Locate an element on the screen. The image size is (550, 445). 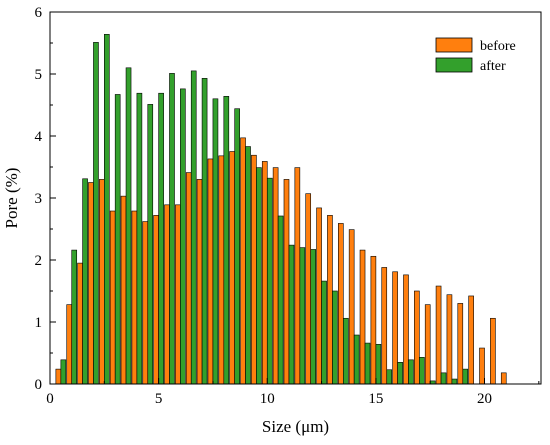
y-tick-label: 5 is located at coordinates (39, 75).